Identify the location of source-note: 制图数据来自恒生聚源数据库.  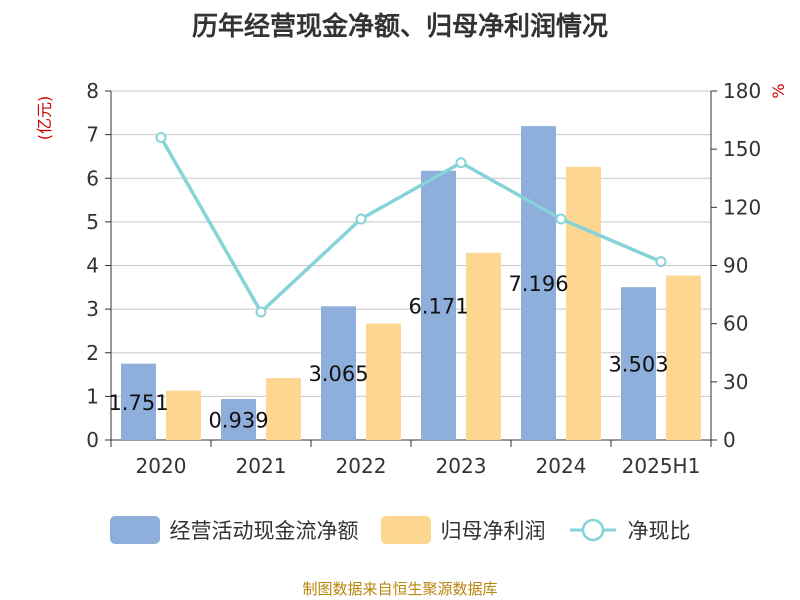
(400, 589).